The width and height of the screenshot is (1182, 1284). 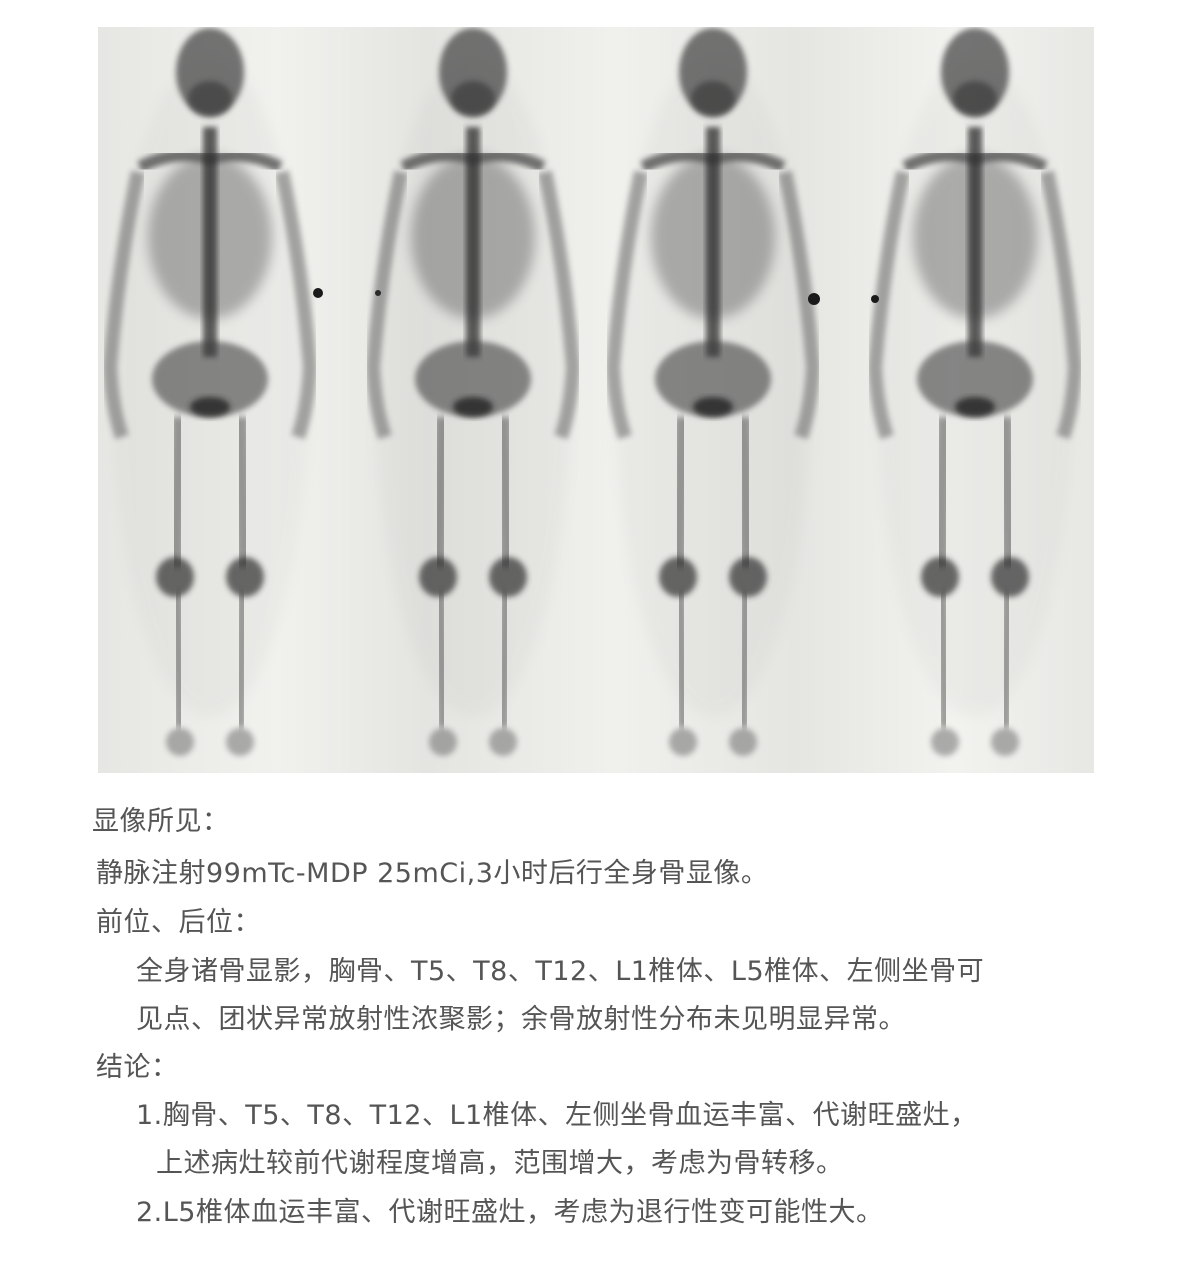 I want to click on conclusion-2: 2.L5椎体血运丰富、代谢旺盛灶，考虑为退行性变可能性大。, so click(x=510, y=1212).